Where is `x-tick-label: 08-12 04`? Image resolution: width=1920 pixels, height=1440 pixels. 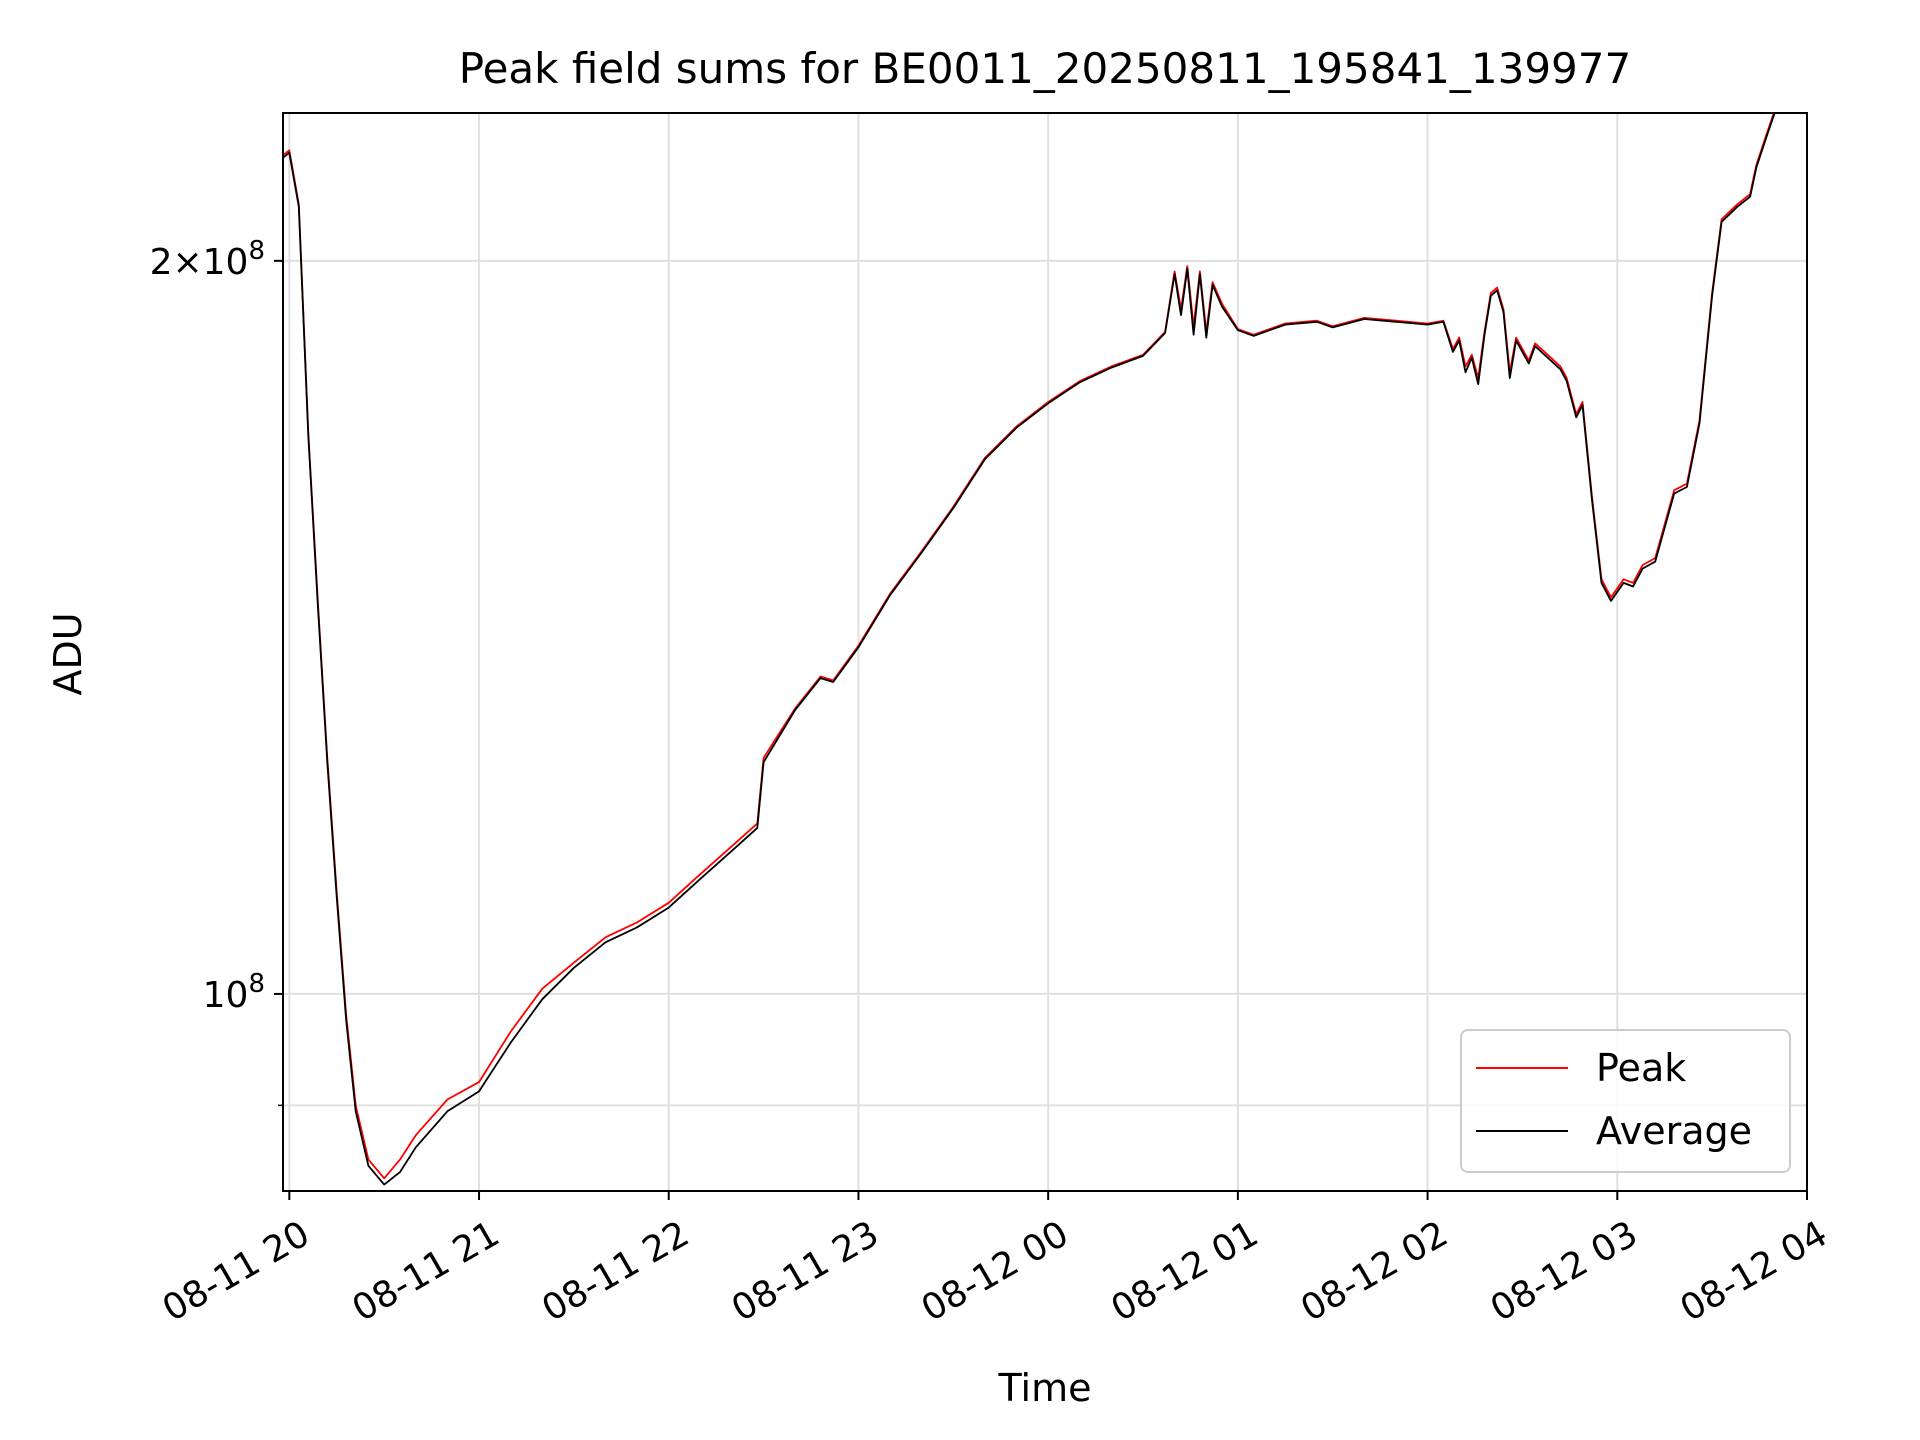 x-tick-label: 08-12 04 is located at coordinates (1754, 1271).